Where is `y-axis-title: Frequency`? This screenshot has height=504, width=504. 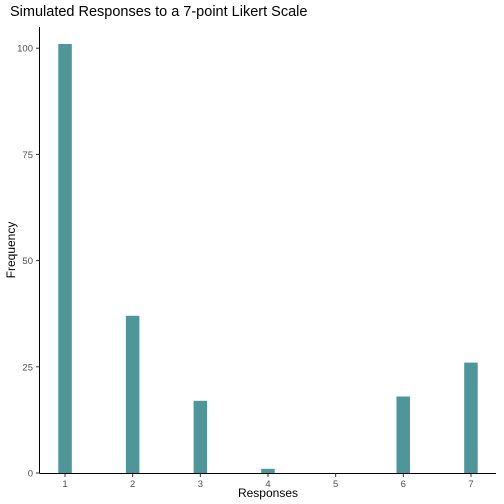
y-axis-title: Frequency is located at coordinates (11, 250).